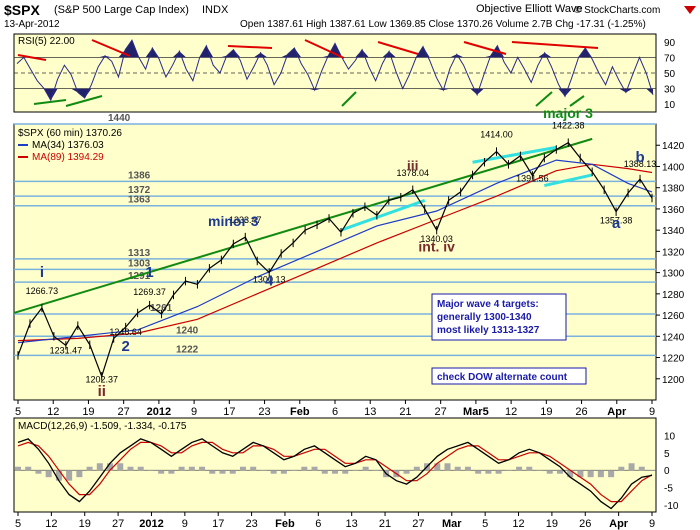 This screenshot has width=700, height=530. Describe the element at coordinates (229, 412) in the screenshot. I see `price-x-tick-label: 17` at that location.